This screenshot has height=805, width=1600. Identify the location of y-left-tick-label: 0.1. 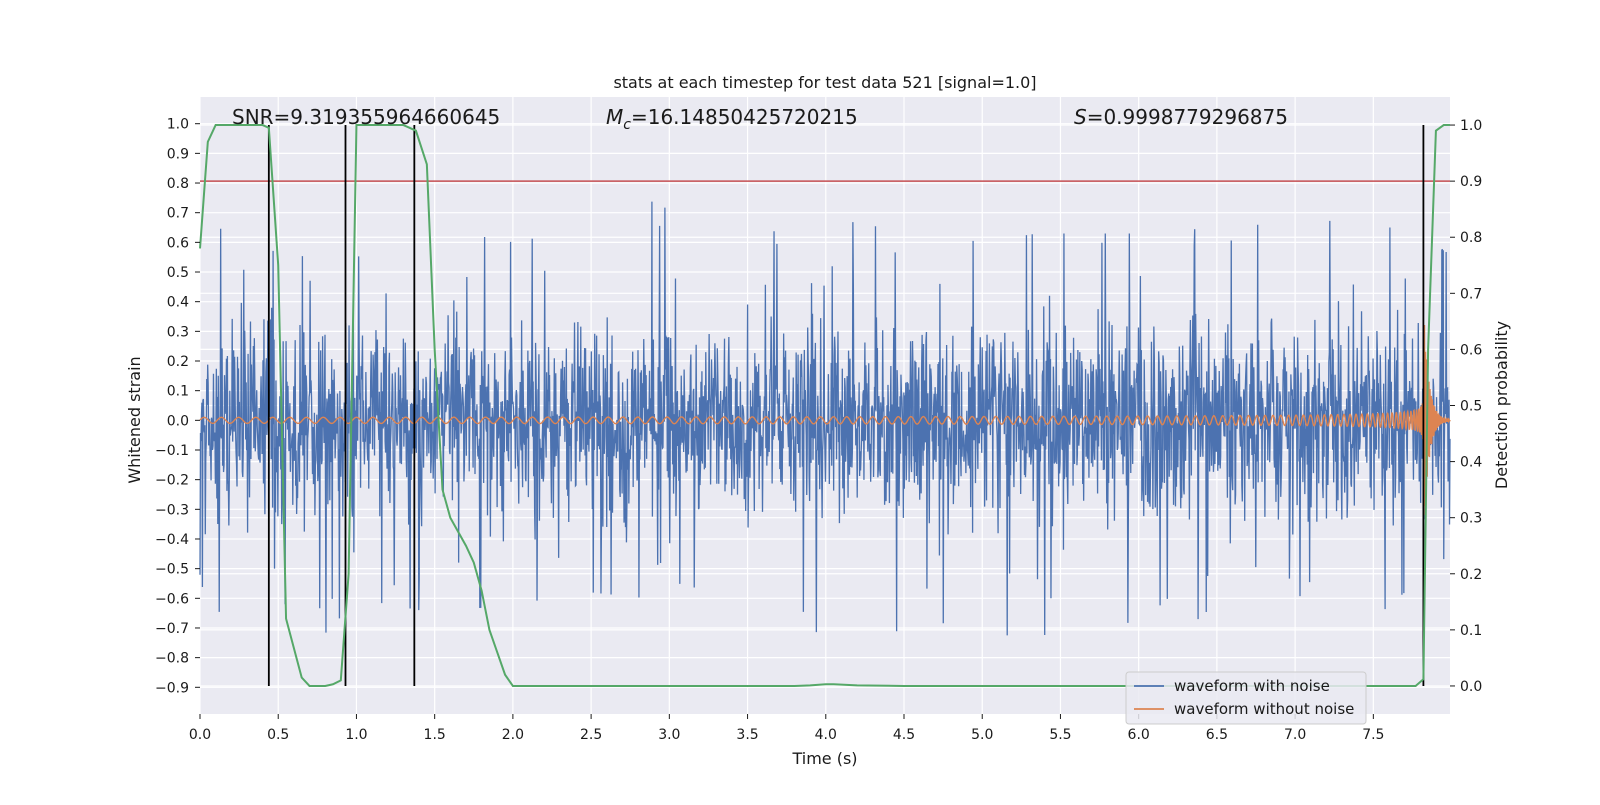
(178, 392).